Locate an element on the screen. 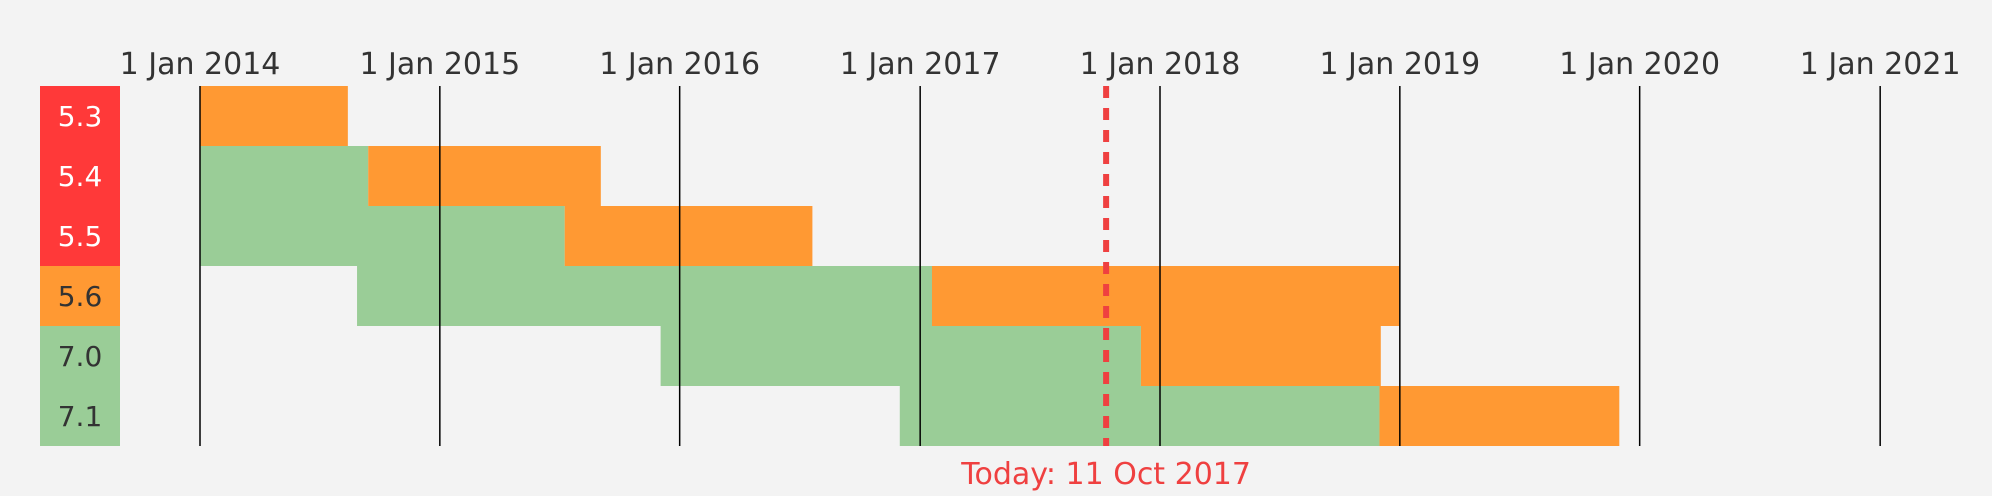 The width and height of the screenshot is (1992, 496). today-label: Today: 11 Oct 2017 is located at coordinates (1105, 474).